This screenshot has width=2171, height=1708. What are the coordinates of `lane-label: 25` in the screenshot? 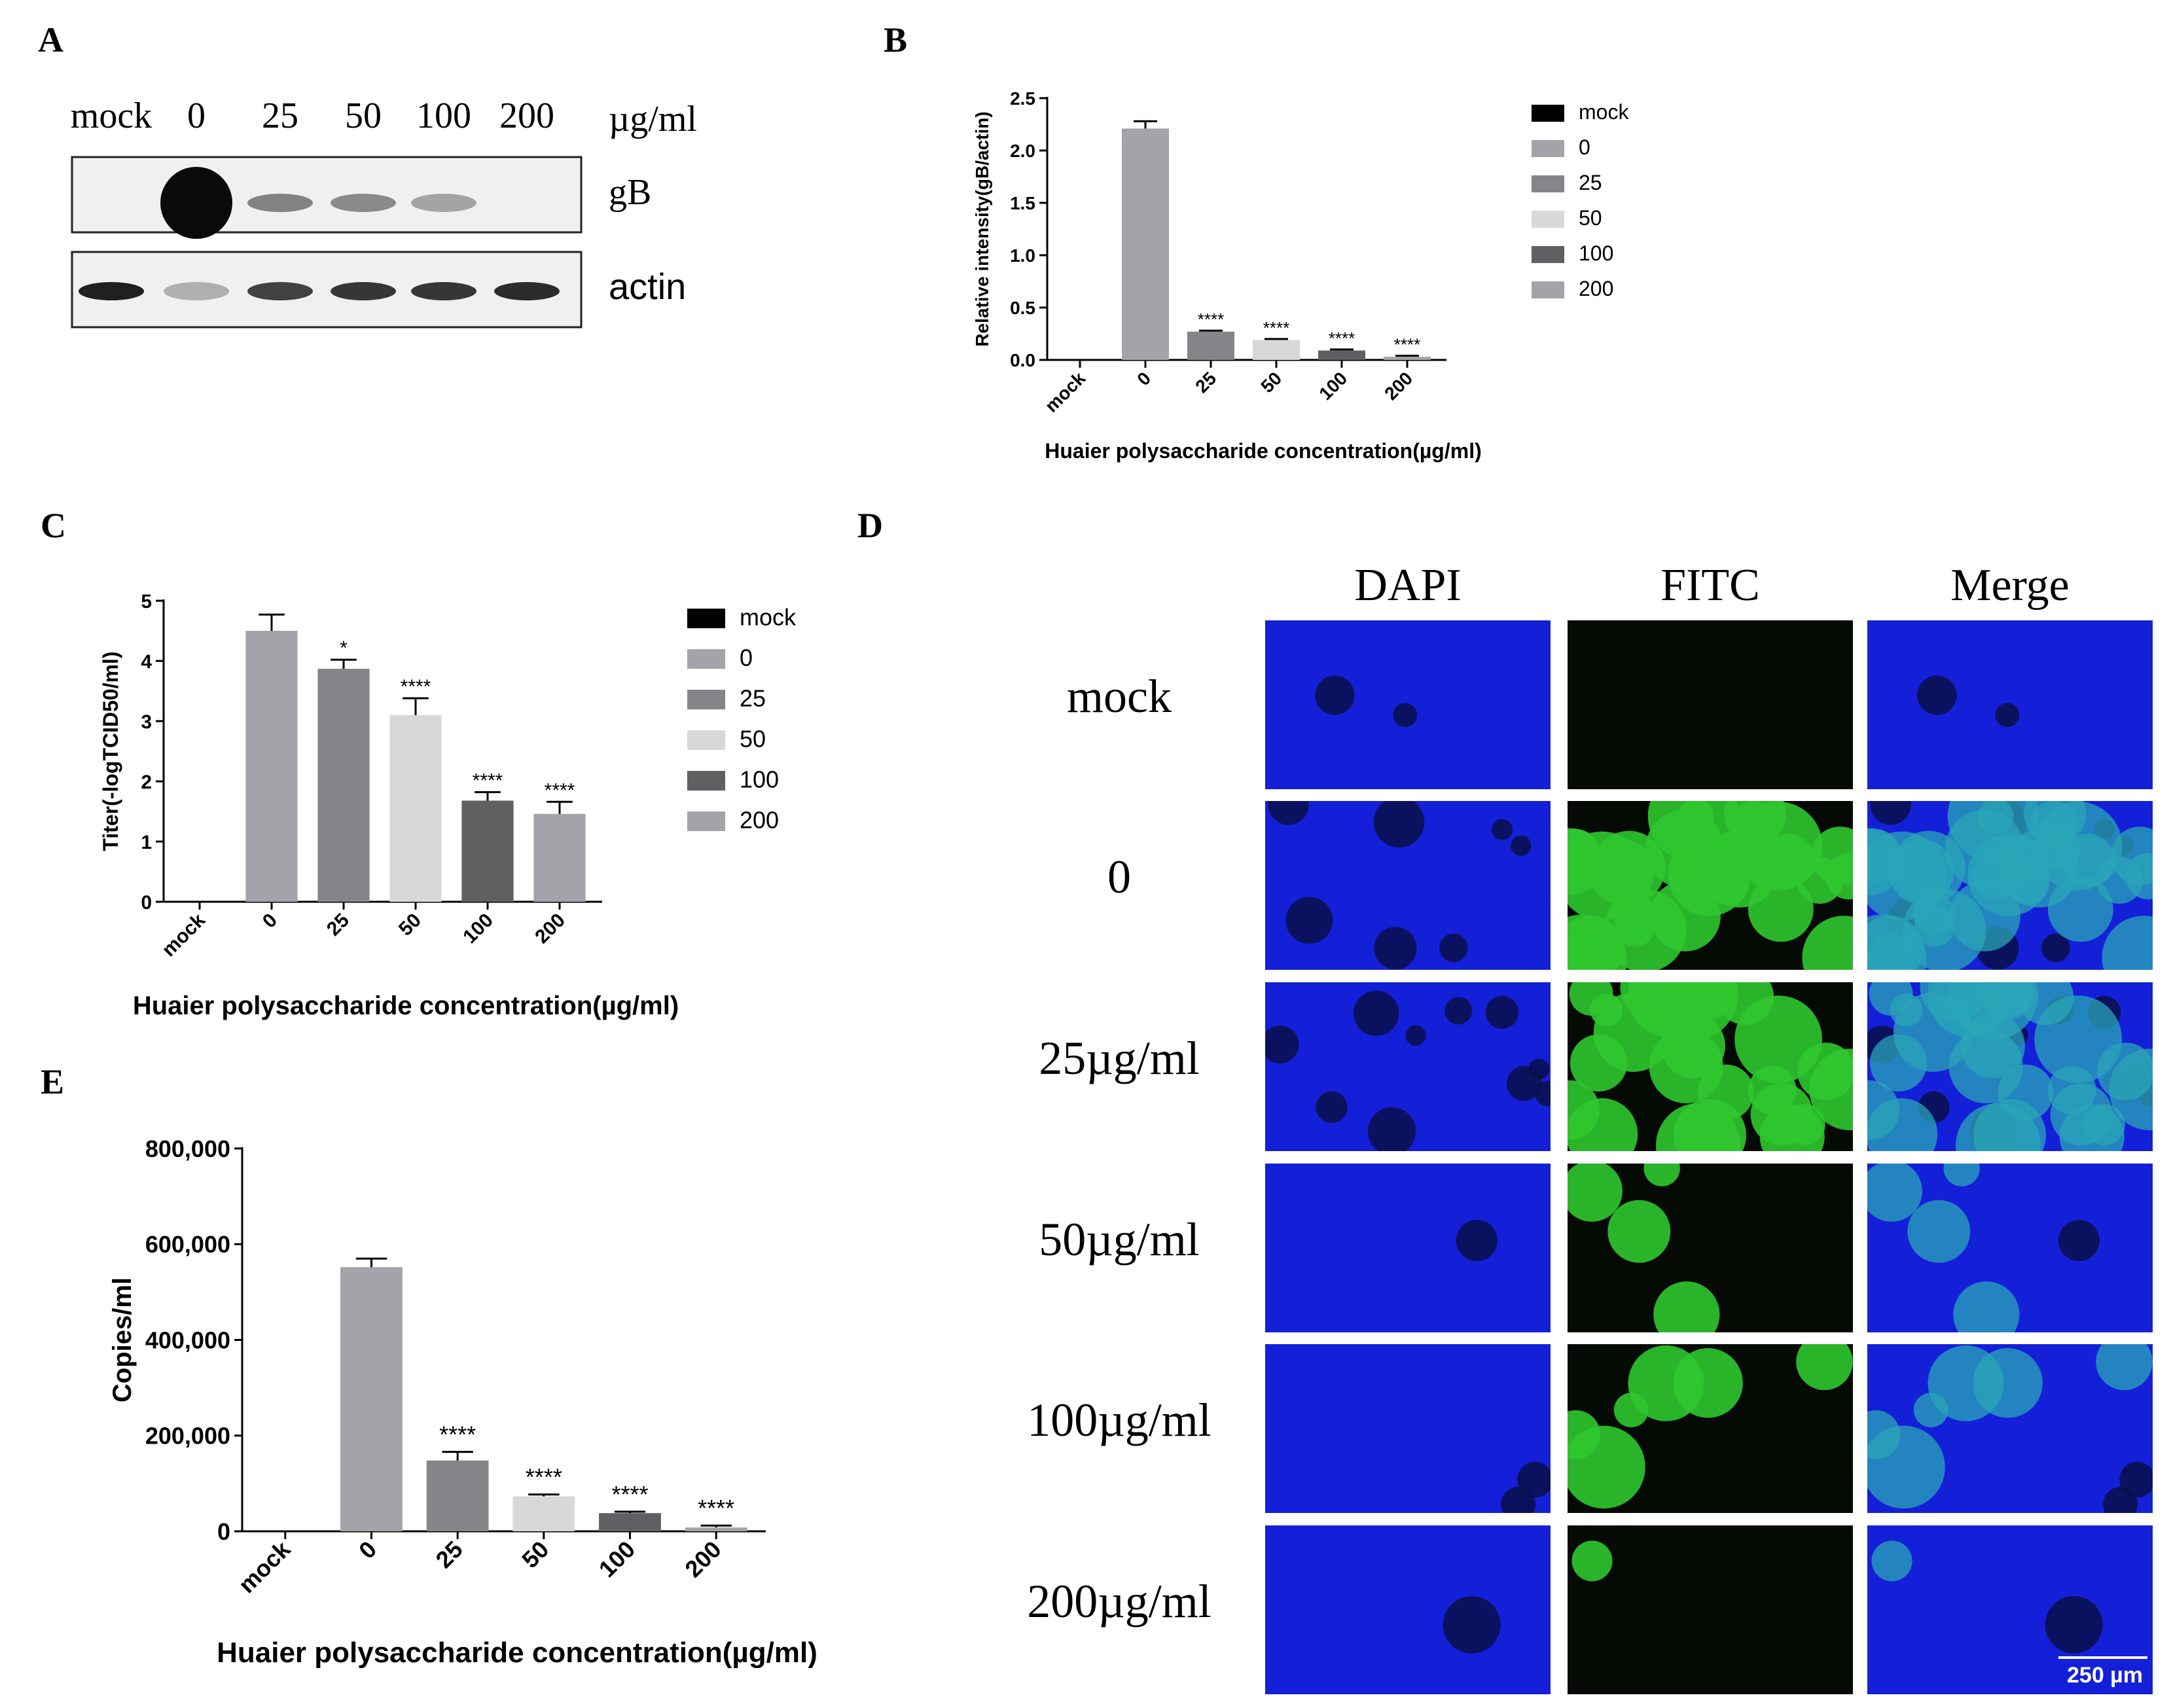 It's located at (280, 116).